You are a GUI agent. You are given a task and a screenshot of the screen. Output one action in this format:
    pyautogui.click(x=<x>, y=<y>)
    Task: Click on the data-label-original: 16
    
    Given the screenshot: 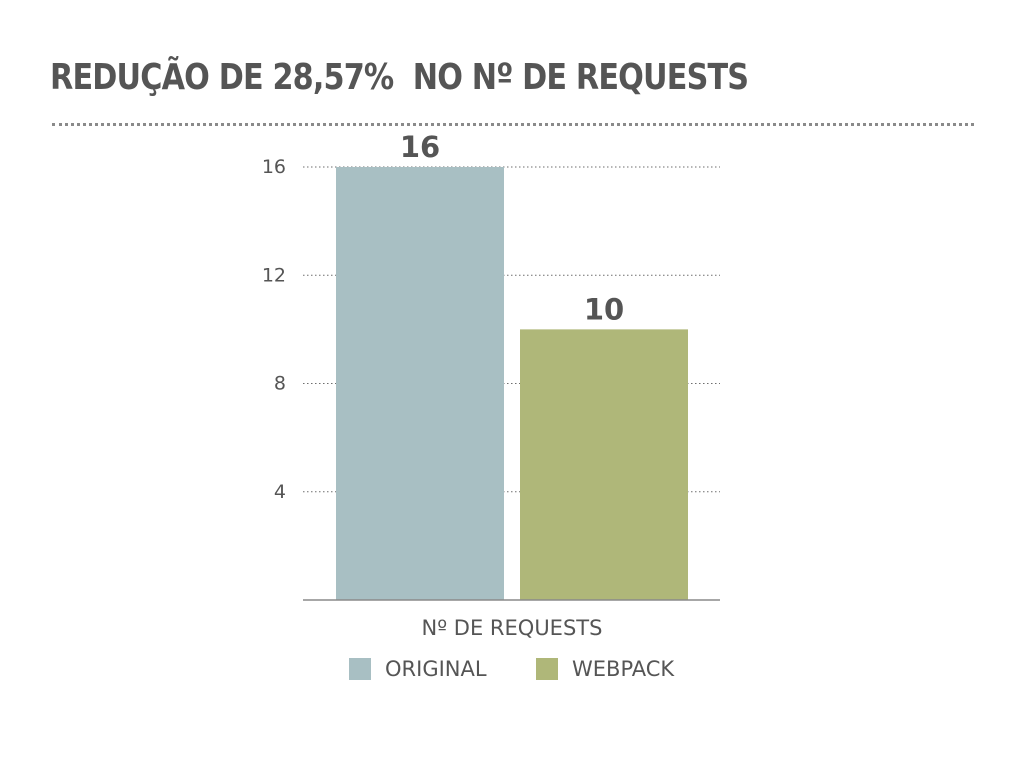 What is the action you would take?
    pyautogui.click(x=420, y=147)
    